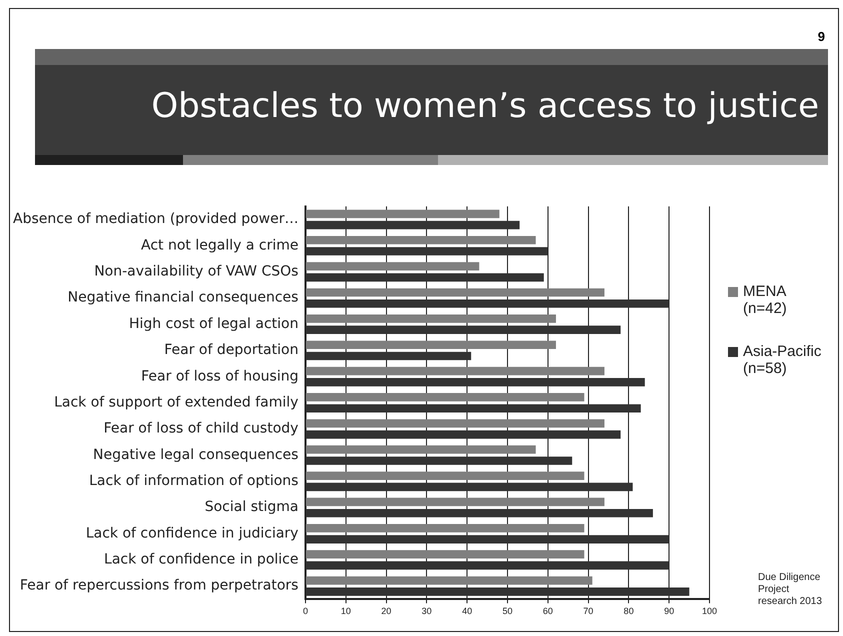  I want to click on x-tick-label: 80, so click(629, 611).